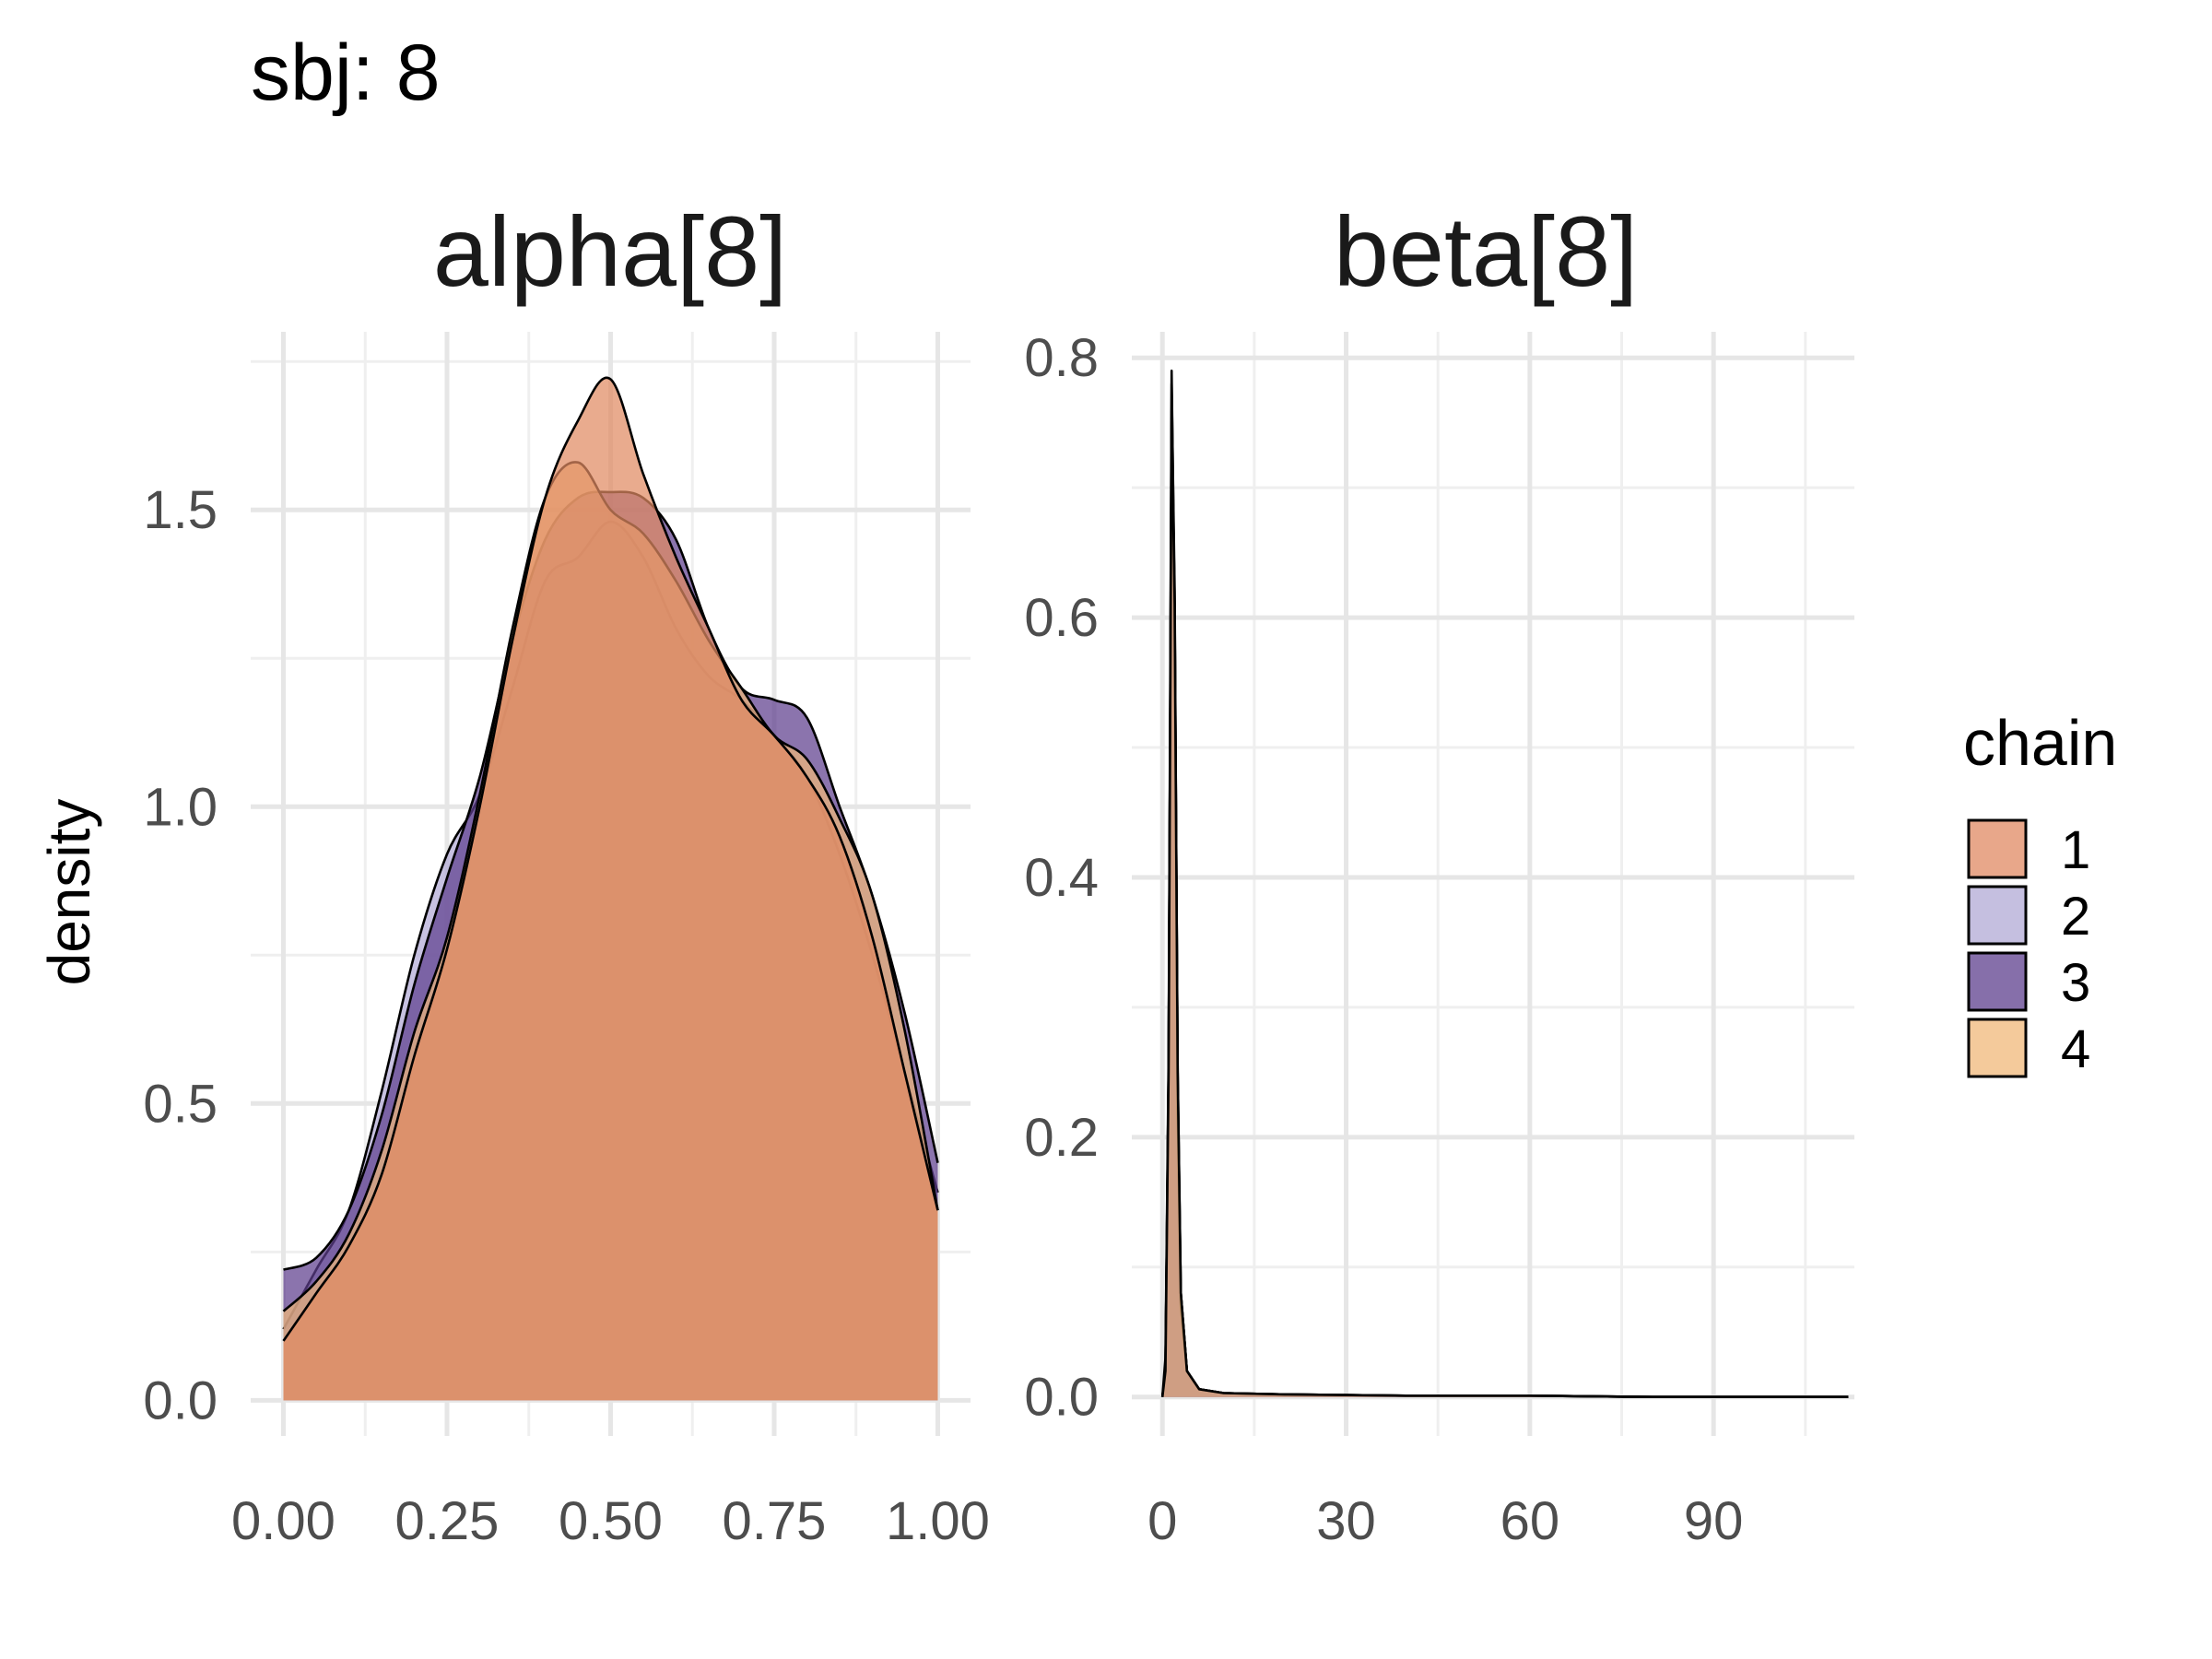  I want to click on y-tick-label-alpha: 1.5, so click(180, 510).